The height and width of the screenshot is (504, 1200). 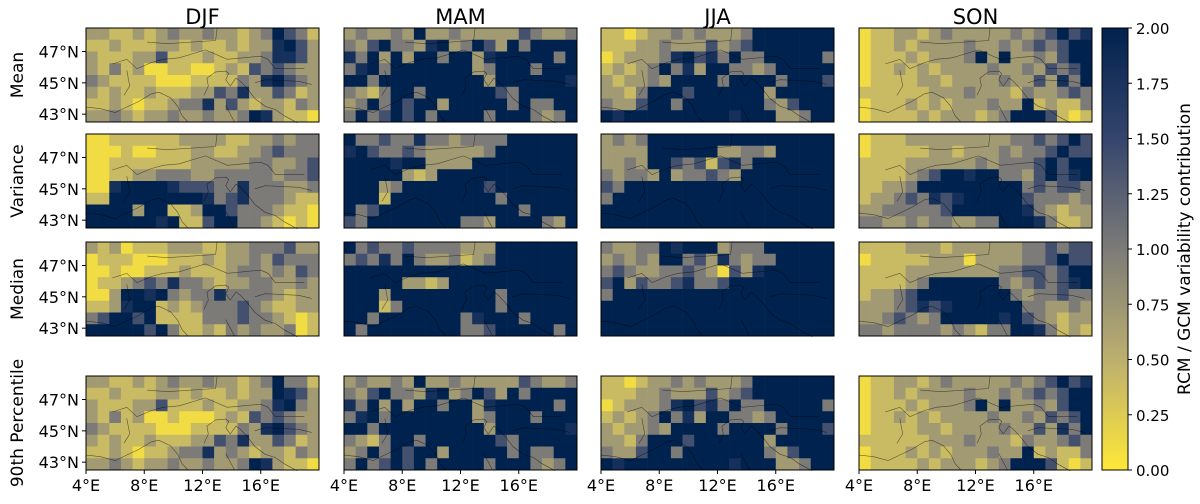 I want to click on x-tick-label: 12°E, so click(x=975, y=485).